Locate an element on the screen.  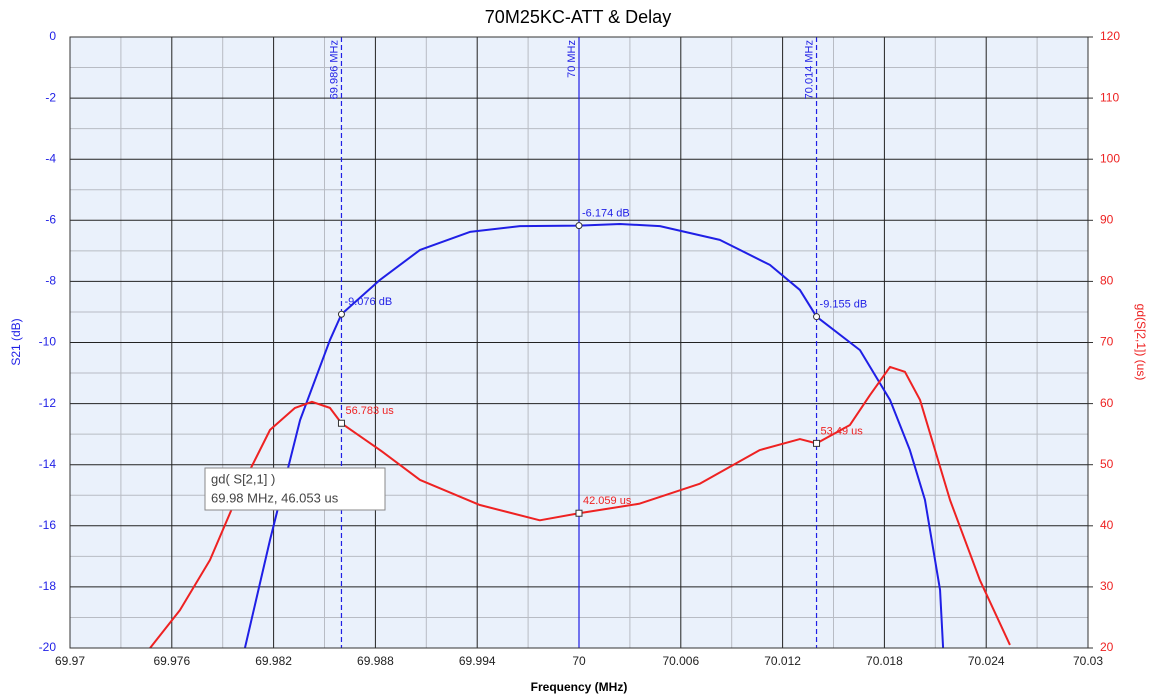
y2-tick-label: 20 is located at coordinates (1107, 647).